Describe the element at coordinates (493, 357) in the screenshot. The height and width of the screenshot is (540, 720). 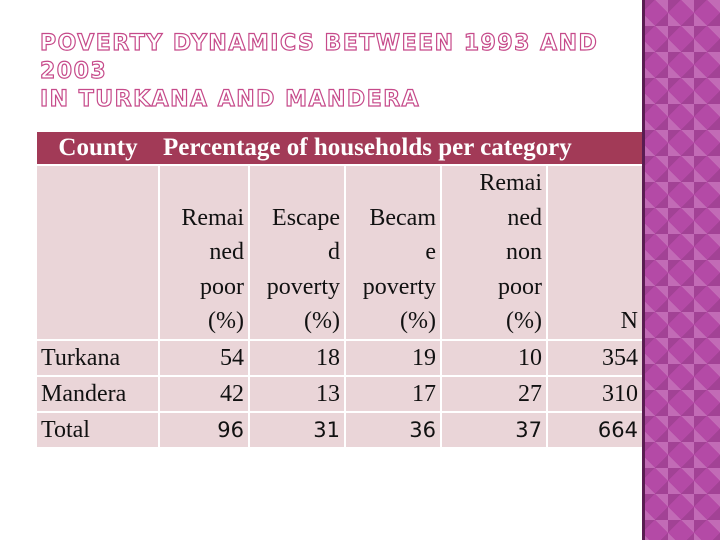
I see `cell: 10` at that location.